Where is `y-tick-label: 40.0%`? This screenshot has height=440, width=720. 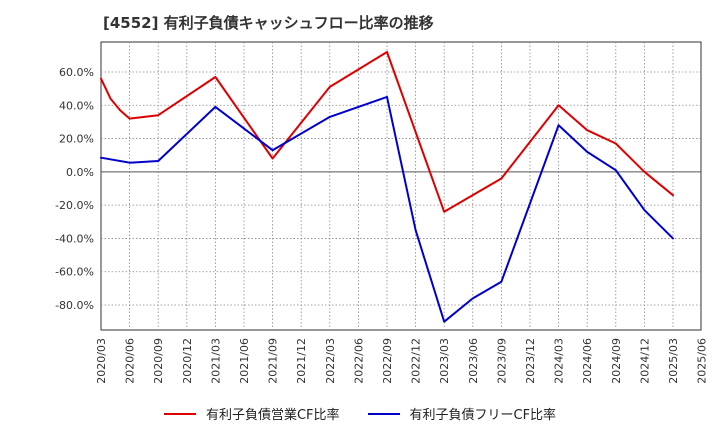
y-tick-label: 40.0% is located at coordinates (76, 105).